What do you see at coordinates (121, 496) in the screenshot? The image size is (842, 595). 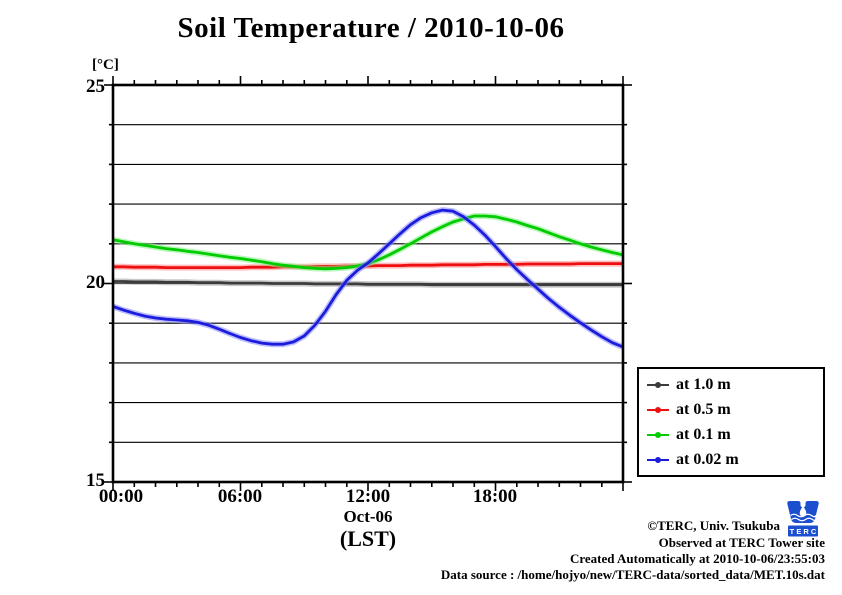 I see `x-tick-label-0000: 00:00` at bounding box center [121, 496].